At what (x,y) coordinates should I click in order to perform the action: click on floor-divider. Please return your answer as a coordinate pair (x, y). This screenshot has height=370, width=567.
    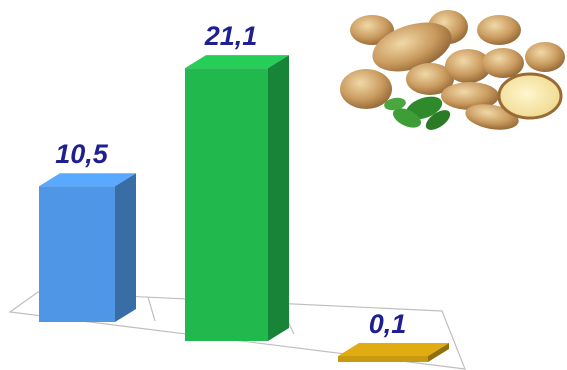
    Looking at the image, I should click on (151, 309).